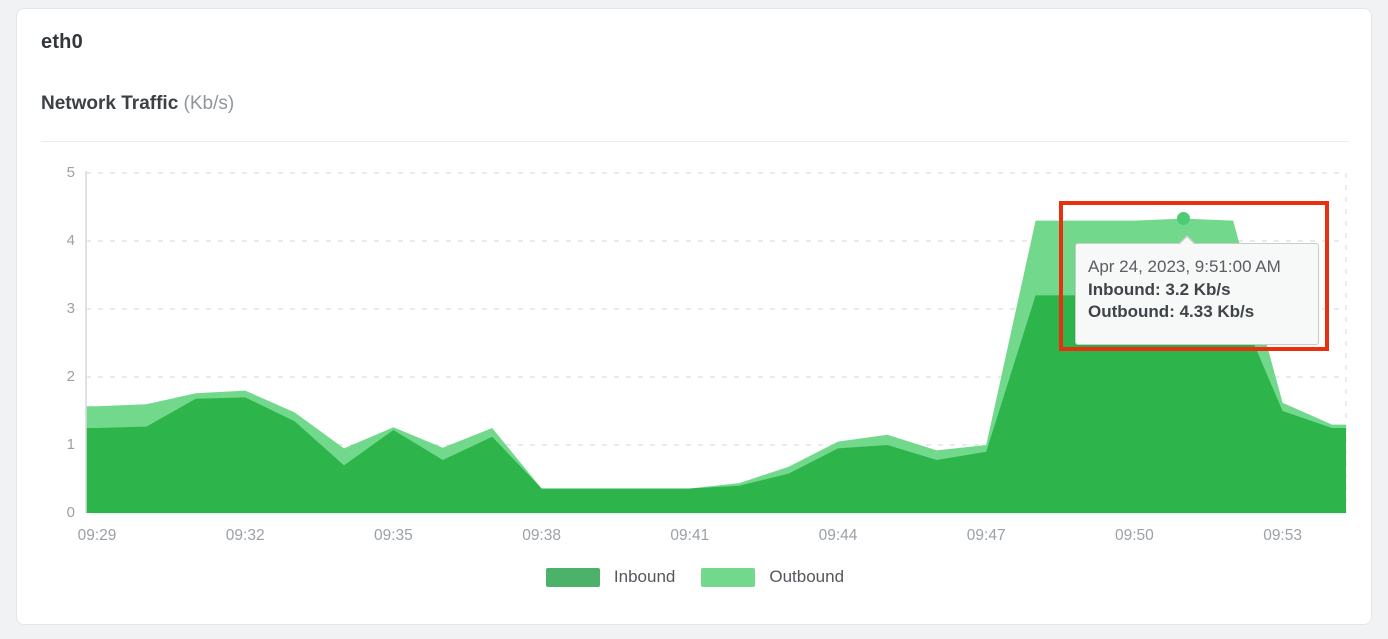 This screenshot has height=639, width=1388. What do you see at coordinates (70, 512) in the screenshot?
I see `y-tick-label: 0` at bounding box center [70, 512].